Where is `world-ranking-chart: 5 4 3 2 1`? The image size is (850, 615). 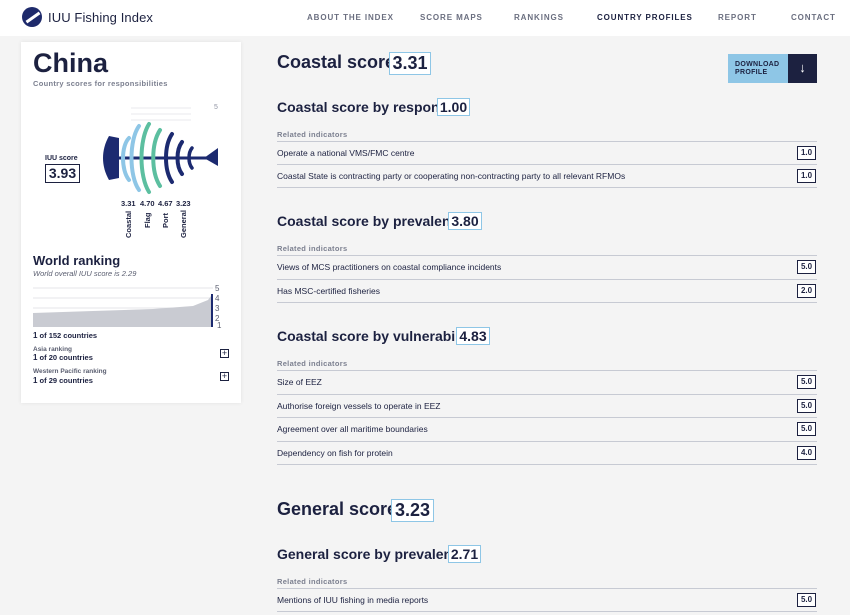 world-ranking-chart: 5 4 3 2 1 is located at coordinates (127, 306).